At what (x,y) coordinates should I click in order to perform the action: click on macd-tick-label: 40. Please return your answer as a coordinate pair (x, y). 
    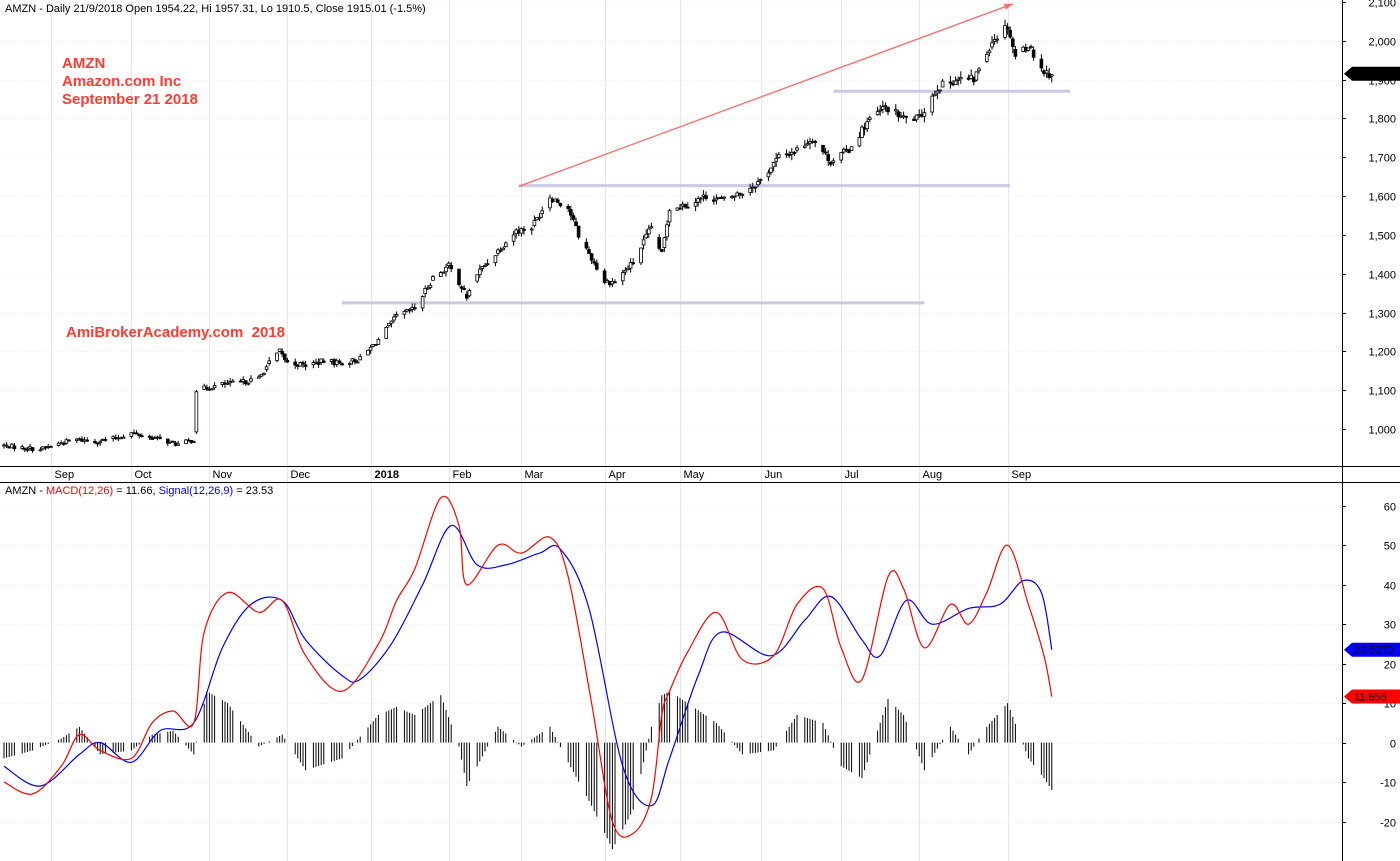
    Looking at the image, I should click on (1390, 587).